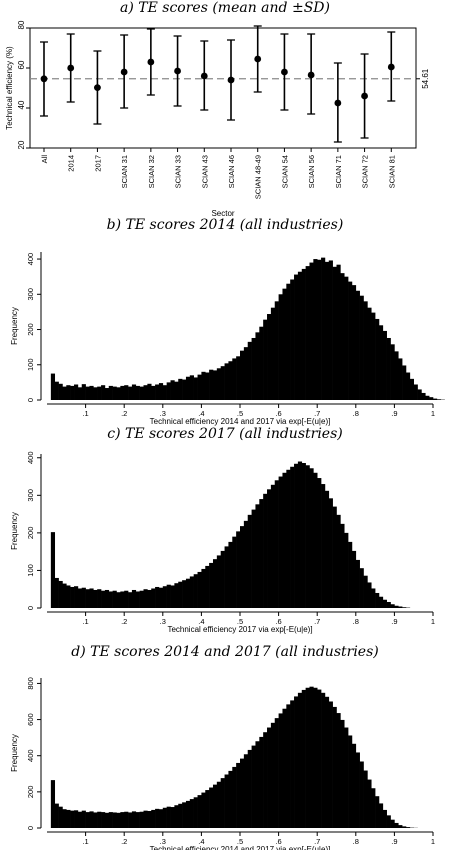  Describe the element at coordinates (30, 570) in the screenshot. I see `y-tick-label: 100` at that location.